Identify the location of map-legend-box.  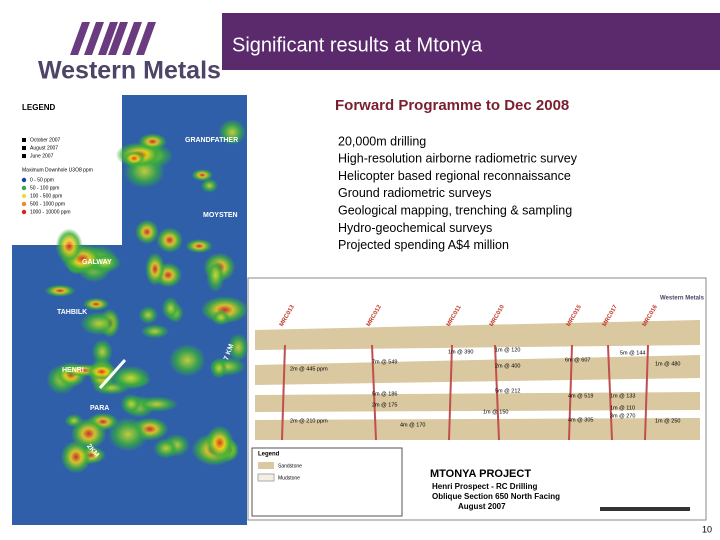
(67, 170).